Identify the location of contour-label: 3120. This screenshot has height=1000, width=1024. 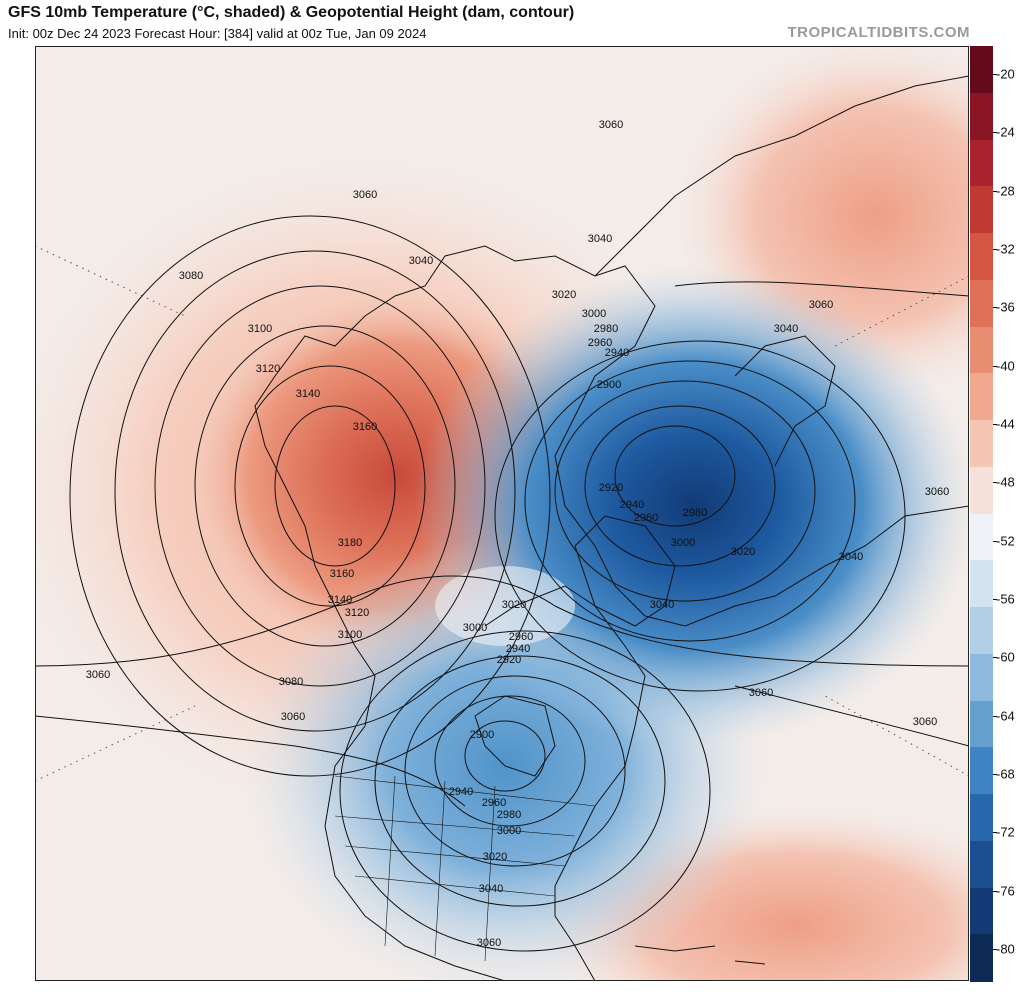
(268, 369).